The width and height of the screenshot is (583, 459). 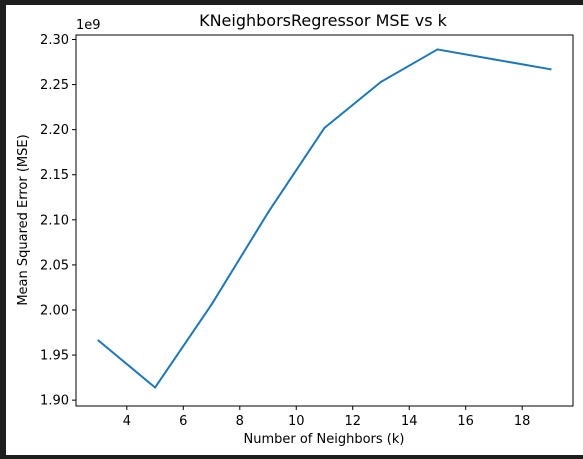 What do you see at coordinates (54, 85) in the screenshot?
I see `y-tick-label: 2.25` at bounding box center [54, 85].